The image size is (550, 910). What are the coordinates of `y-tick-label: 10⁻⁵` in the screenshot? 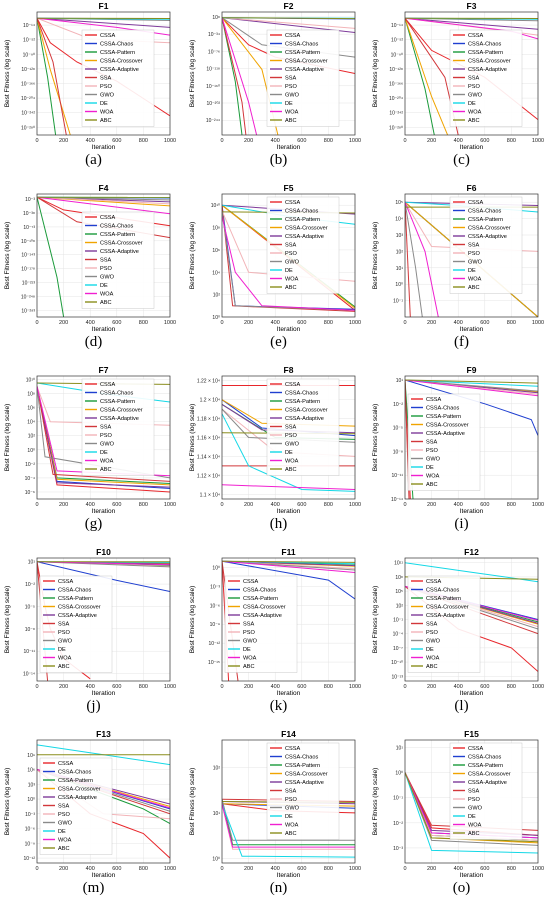 It's located at (30, 607).